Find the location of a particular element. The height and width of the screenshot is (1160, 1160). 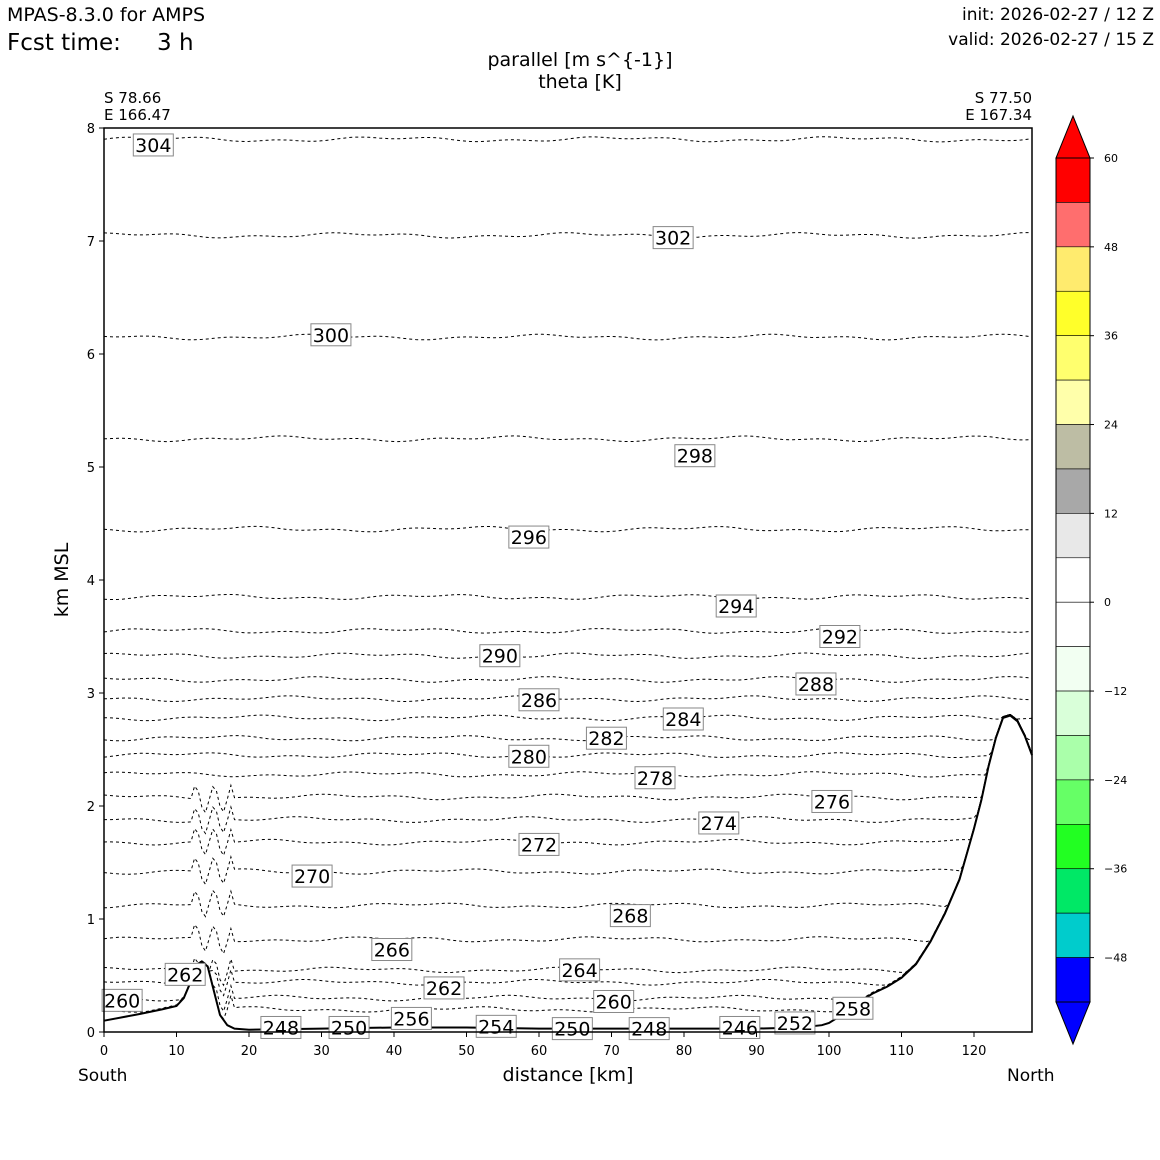

contour-label-text: 276 is located at coordinates (832, 802).